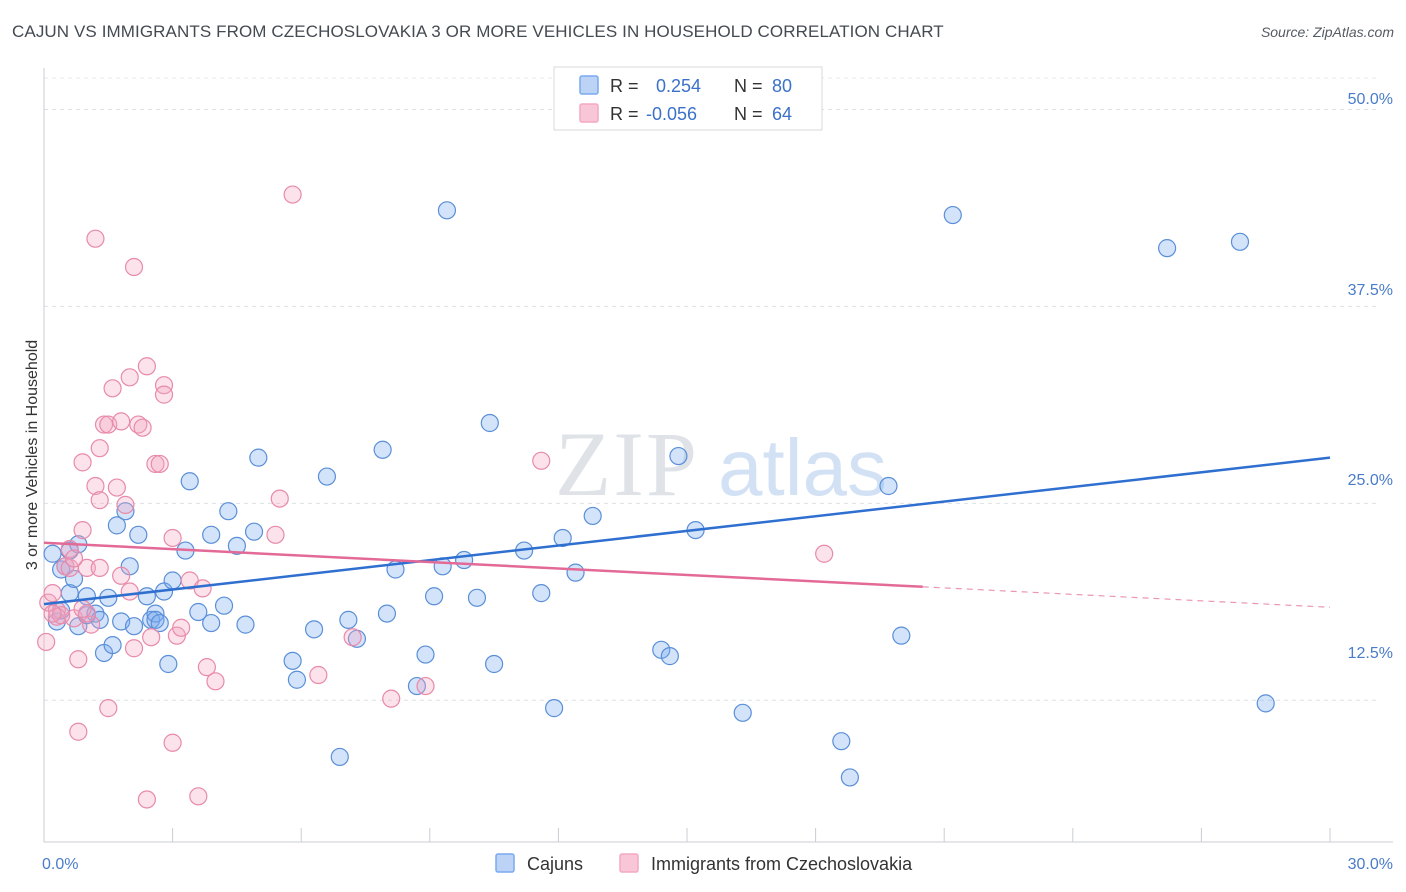  What do you see at coordinates (483, 565) in the screenshot?
I see `czech-trend-line` at bounding box center [483, 565].